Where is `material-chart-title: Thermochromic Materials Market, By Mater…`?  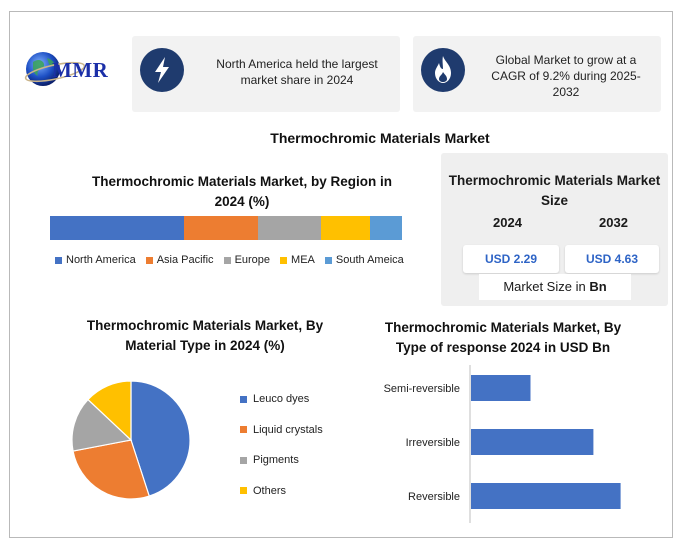 material-chart-title: Thermochromic Materials Market, By Mater… is located at coordinates (205, 335).